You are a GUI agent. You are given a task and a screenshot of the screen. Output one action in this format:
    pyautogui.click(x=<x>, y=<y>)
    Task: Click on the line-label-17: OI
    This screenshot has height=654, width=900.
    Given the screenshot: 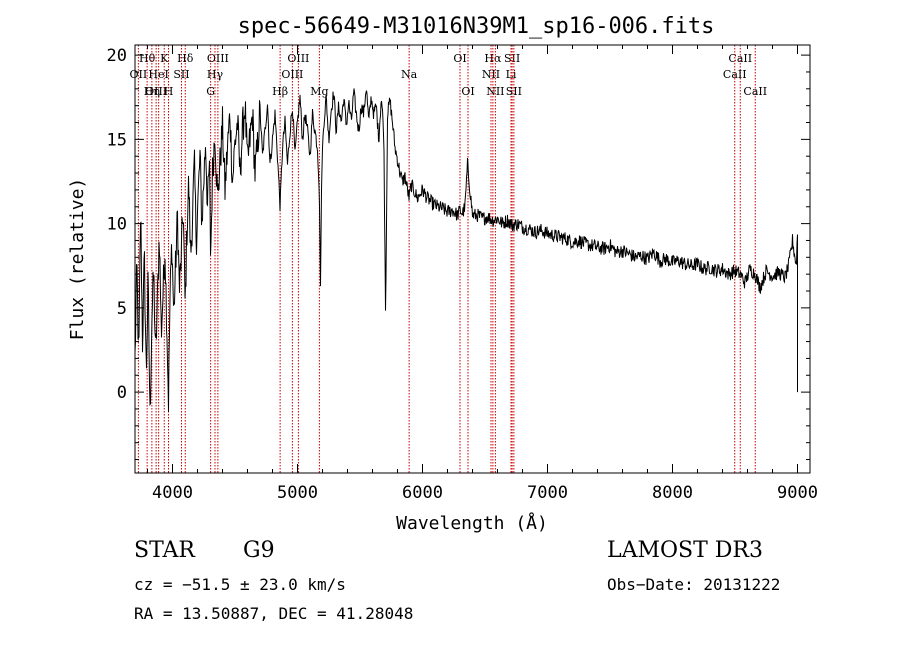 What is the action you would take?
    pyautogui.click(x=459, y=58)
    